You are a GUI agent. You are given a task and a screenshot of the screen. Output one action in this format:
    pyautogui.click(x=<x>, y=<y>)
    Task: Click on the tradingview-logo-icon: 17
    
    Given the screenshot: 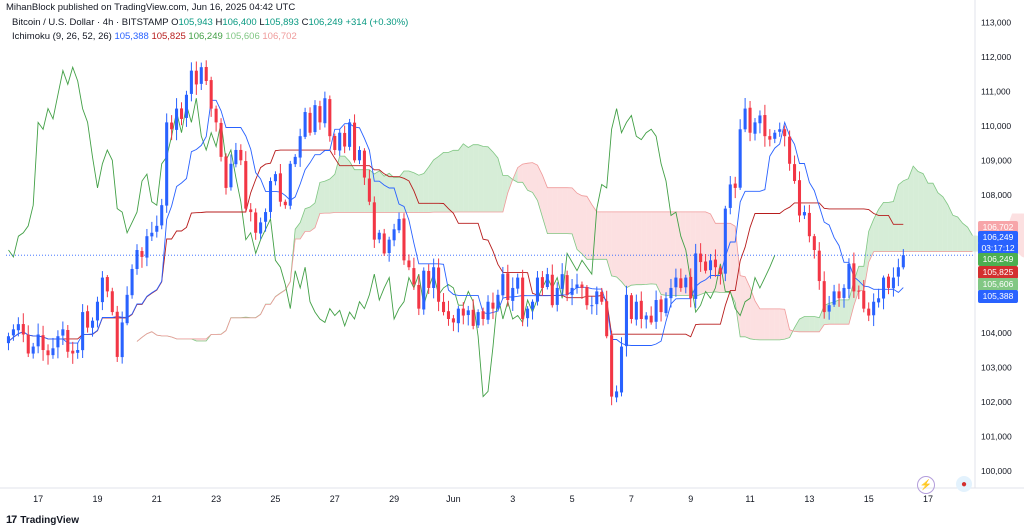 What is the action you would take?
    pyautogui.click(x=11, y=520)
    